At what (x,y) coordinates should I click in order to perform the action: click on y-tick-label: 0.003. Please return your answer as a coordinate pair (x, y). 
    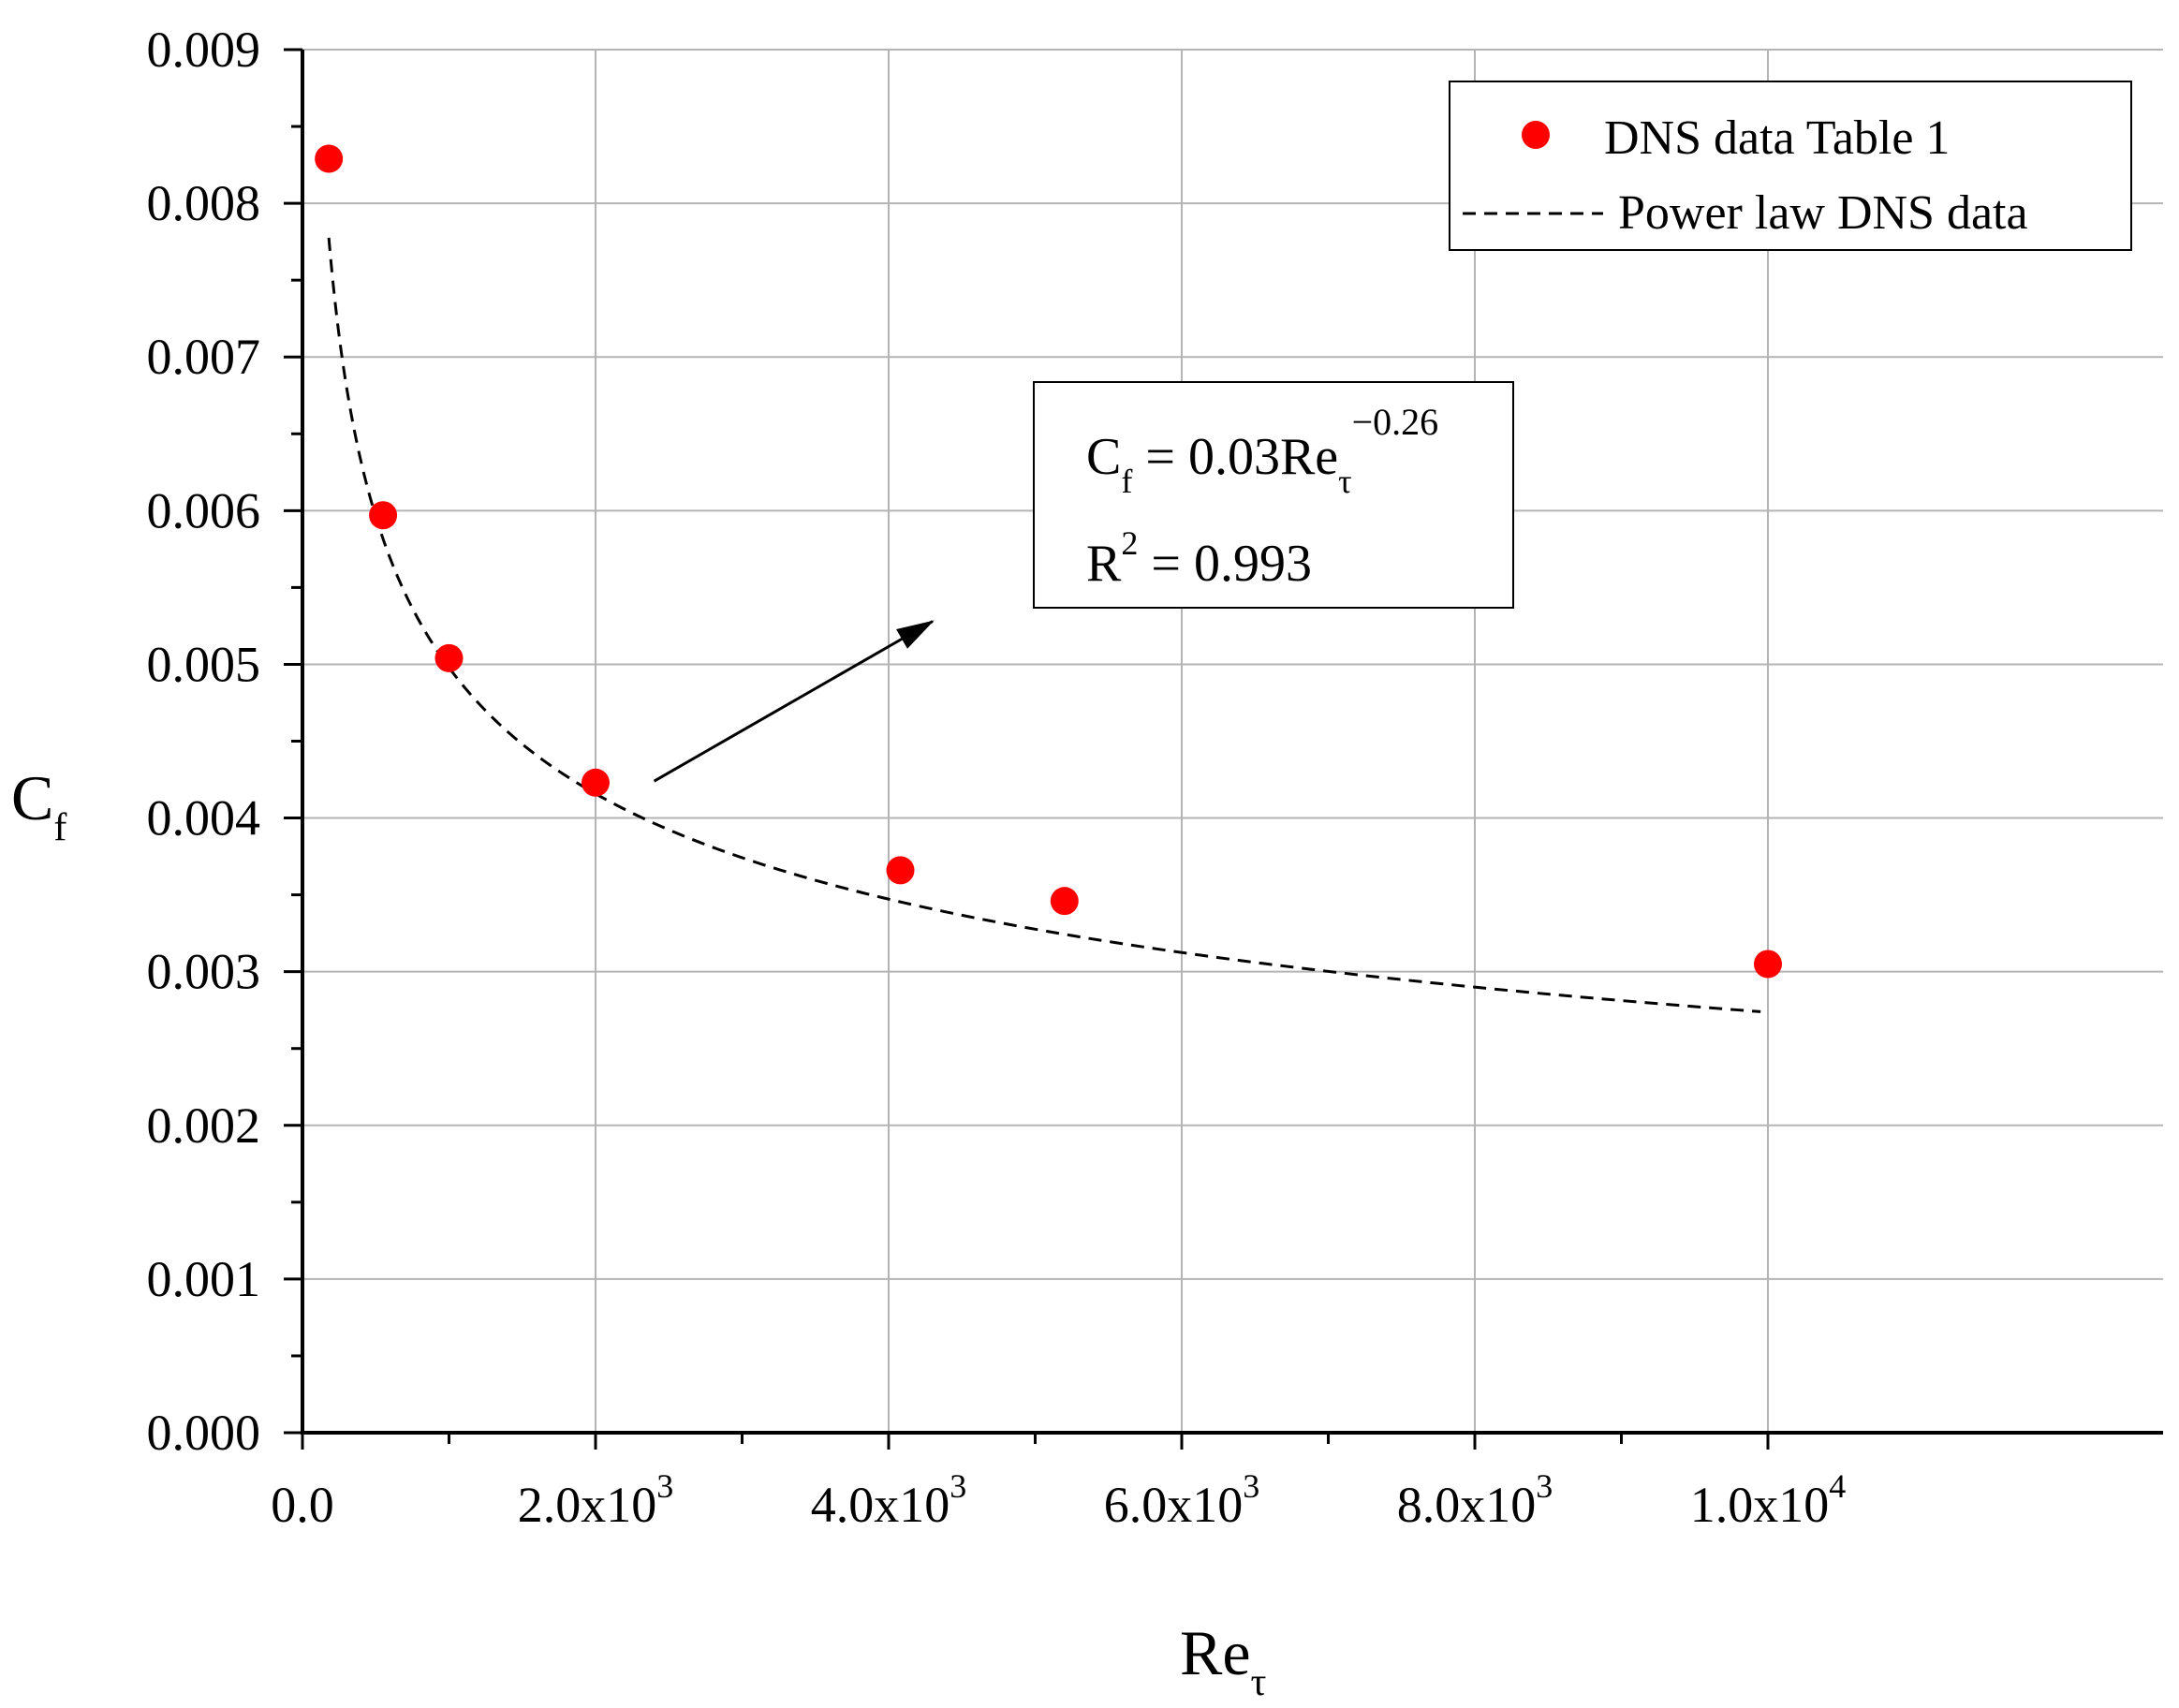
    Looking at the image, I should click on (204, 972).